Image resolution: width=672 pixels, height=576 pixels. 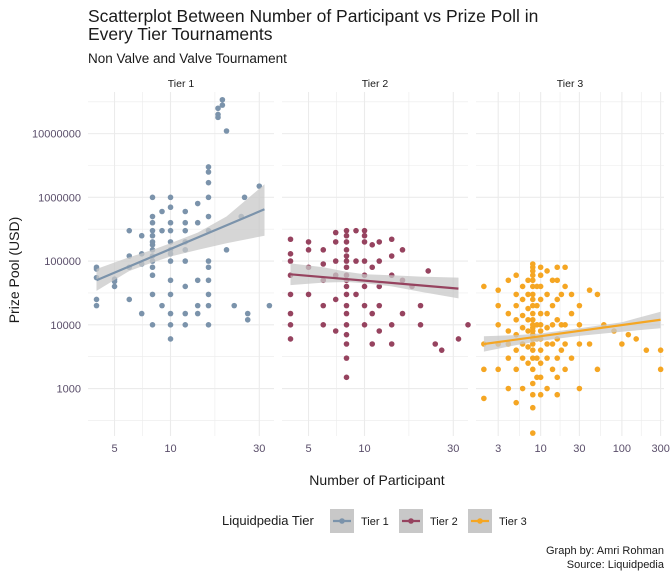 What do you see at coordinates (259, 449) in the screenshot?
I see `x-tick-label: 30` at bounding box center [259, 449].